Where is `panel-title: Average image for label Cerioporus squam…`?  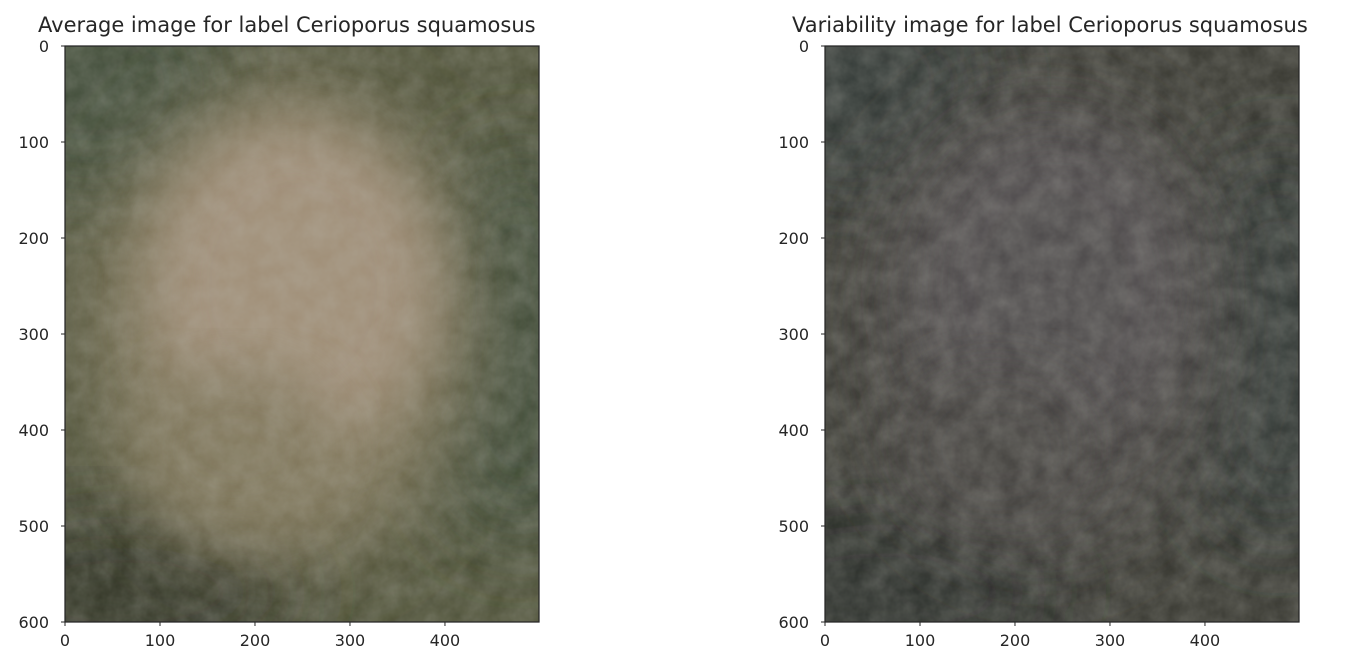
panel-title: Average image for label Cerioporus squam… is located at coordinates (287, 25).